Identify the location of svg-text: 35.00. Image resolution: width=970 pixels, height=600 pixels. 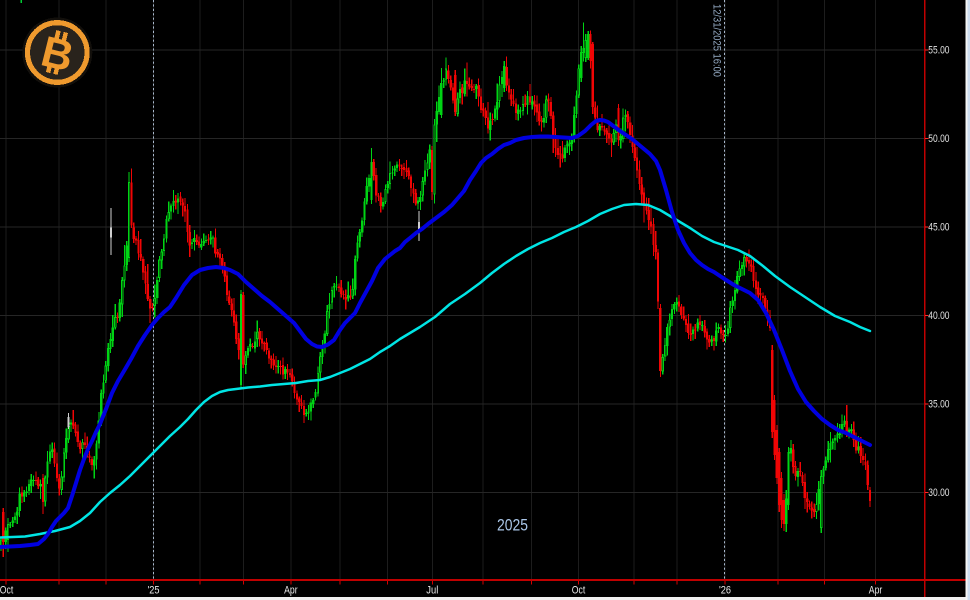
(938, 404).